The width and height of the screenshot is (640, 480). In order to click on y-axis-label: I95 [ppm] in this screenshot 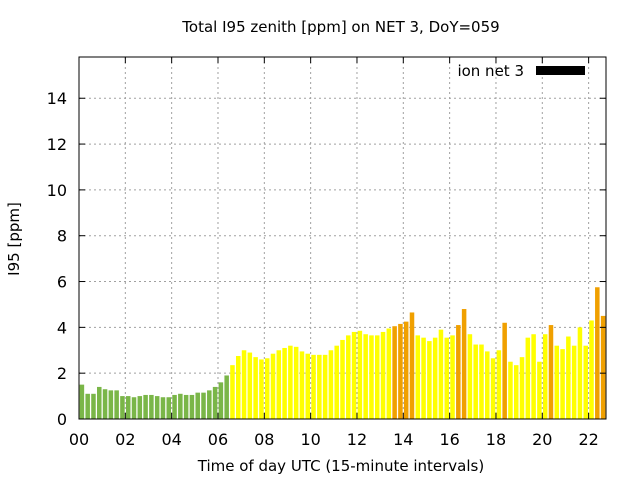, I will do `click(14, 239)`.